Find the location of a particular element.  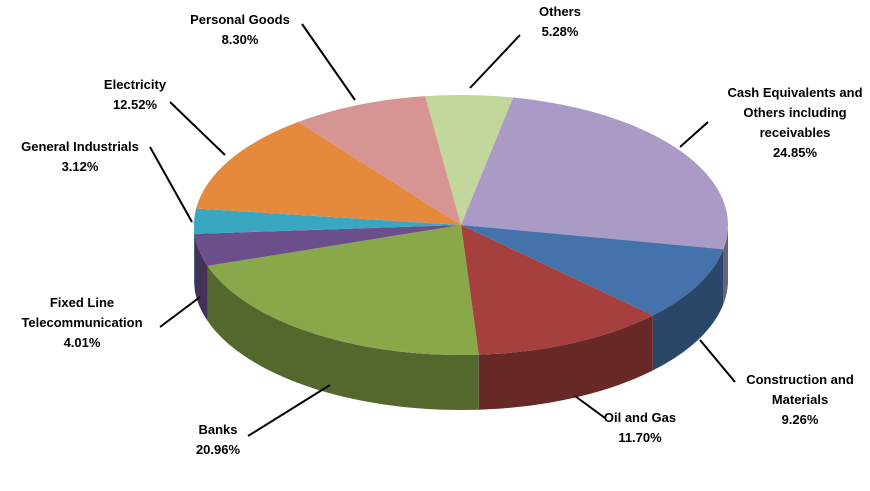

slice-label: Construction and Materials 9.26% is located at coordinates (800, 400).